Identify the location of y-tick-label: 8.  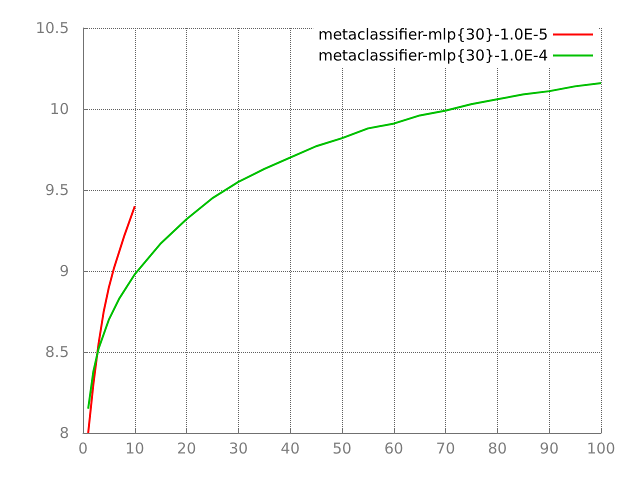
(64, 433).